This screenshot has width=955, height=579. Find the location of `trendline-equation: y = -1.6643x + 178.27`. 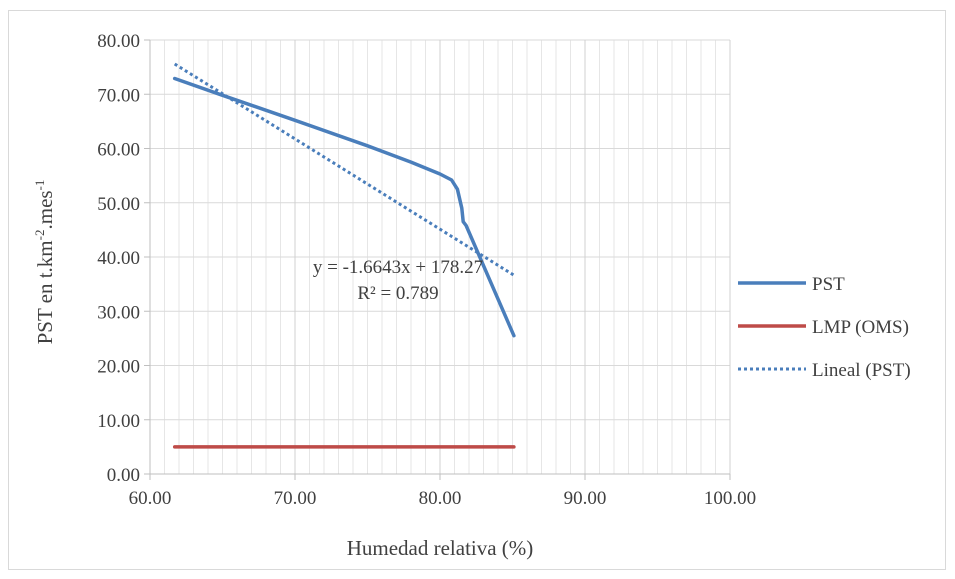

trendline-equation: y = -1.6643x + 178.27 is located at coordinates (398, 267).